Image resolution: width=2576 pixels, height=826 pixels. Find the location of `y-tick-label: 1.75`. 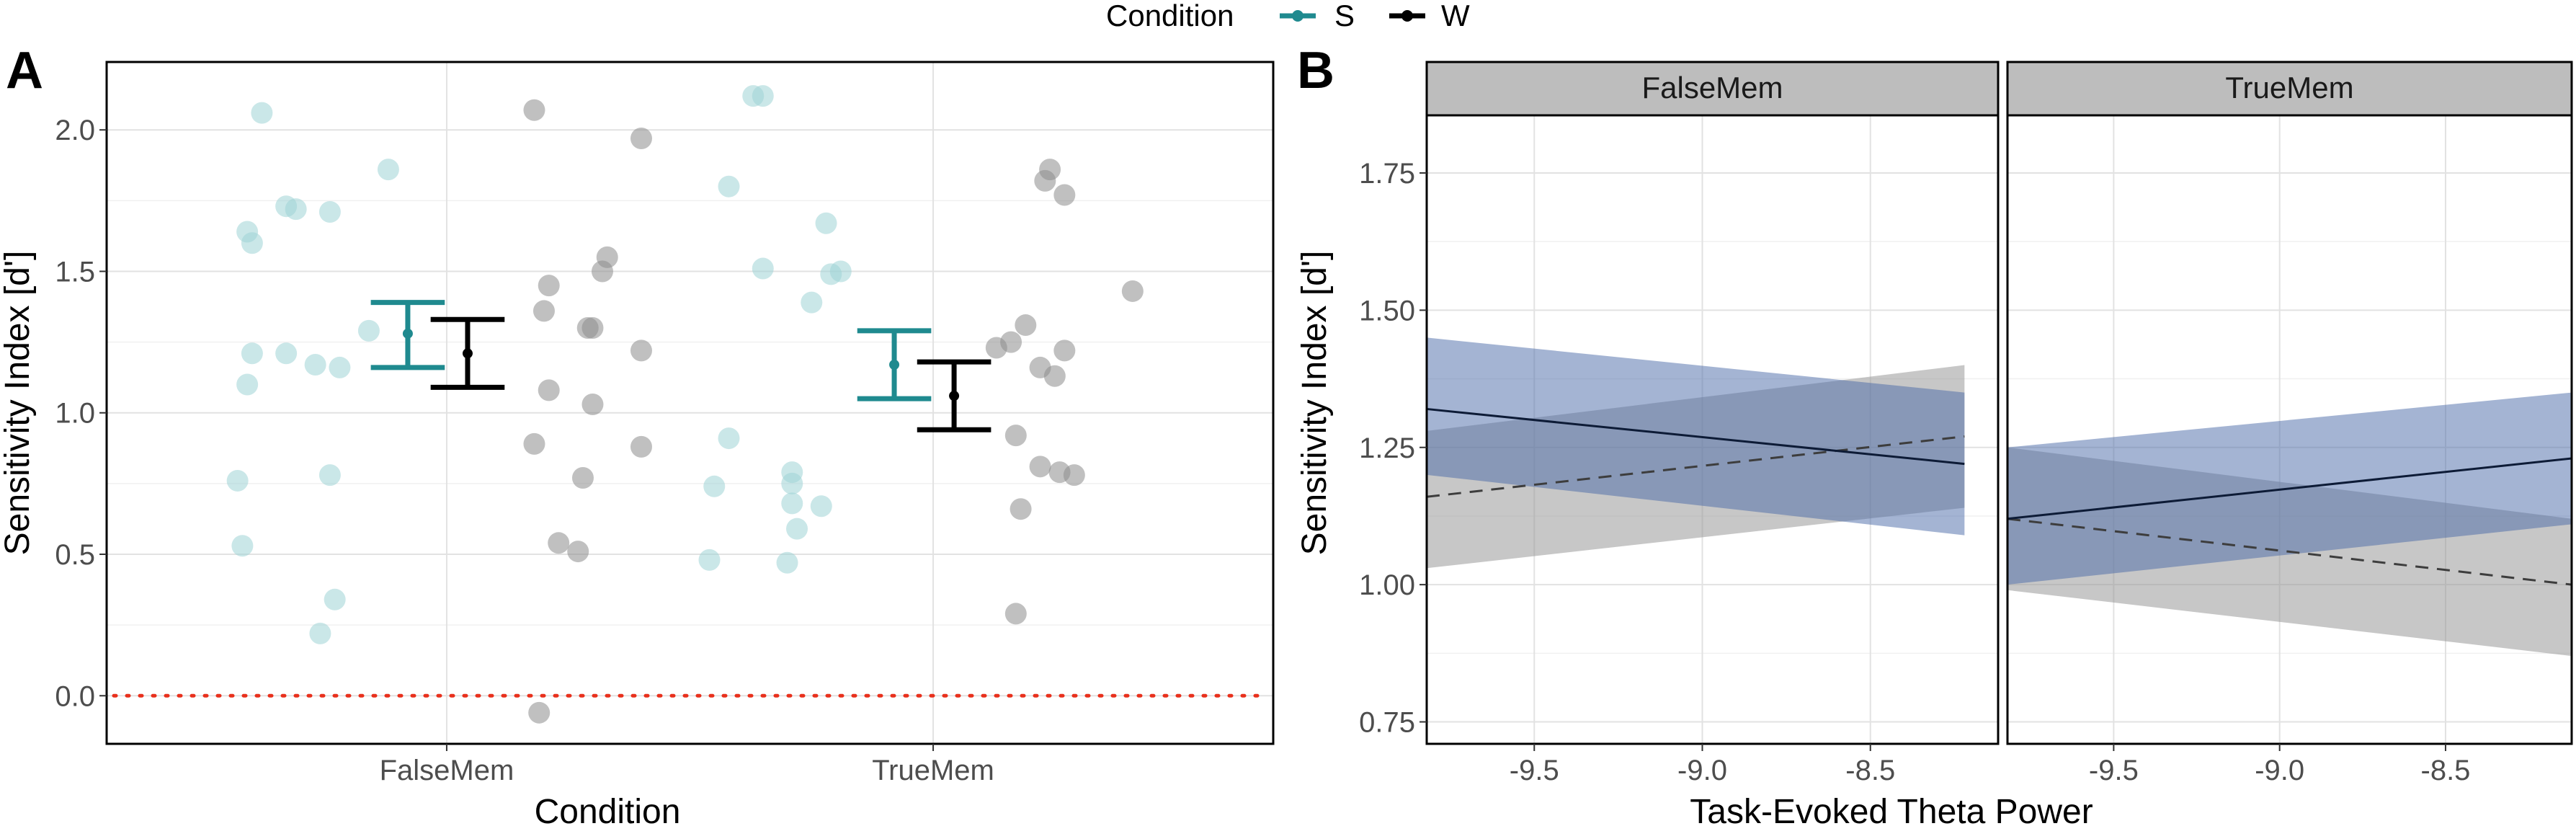

y-tick-label: 1.75 is located at coordinates (1387, 174).